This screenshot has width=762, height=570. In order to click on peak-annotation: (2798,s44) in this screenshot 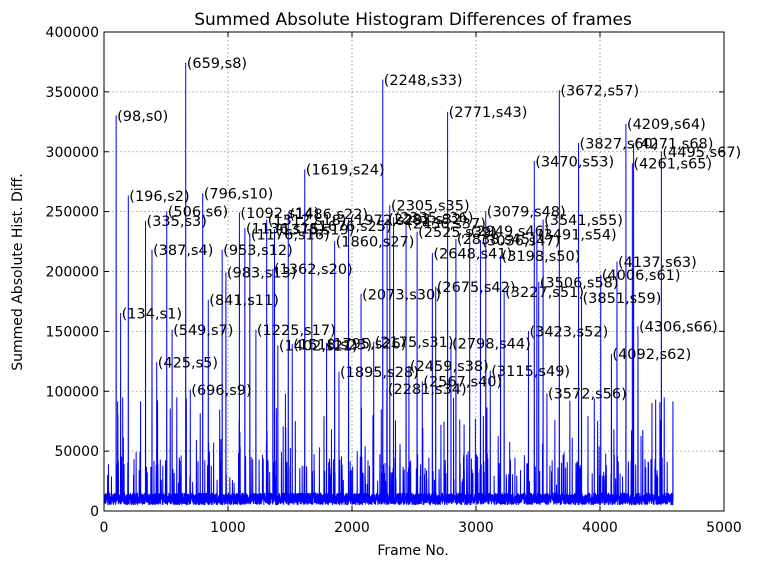, I will do `click(491, 344)`.